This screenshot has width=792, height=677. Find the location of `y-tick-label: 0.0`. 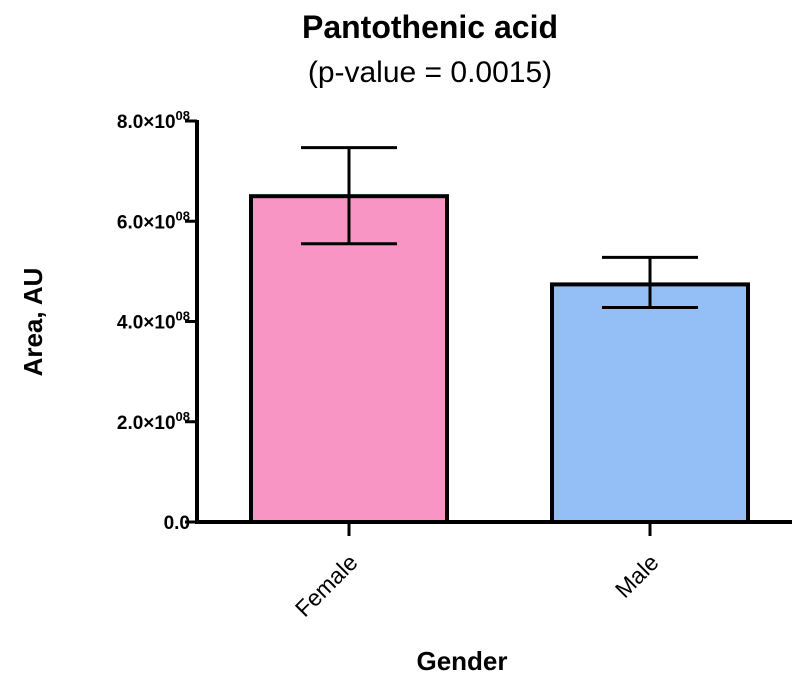

y-tick-label: 0.0 is located at coordinates (177, 523).